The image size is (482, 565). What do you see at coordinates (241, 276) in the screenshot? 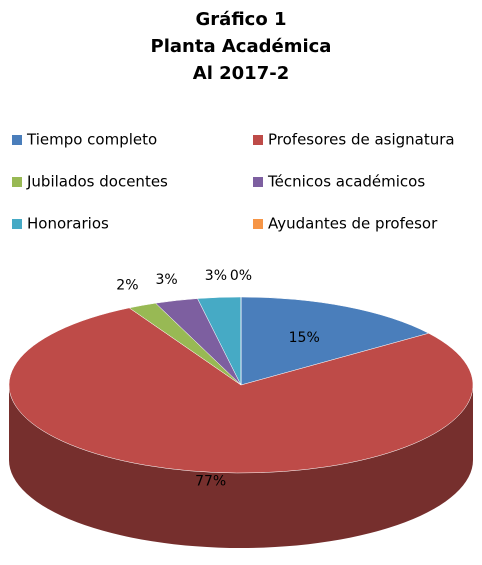
I see `data-label: 0%` at bounding box center [241, 276].